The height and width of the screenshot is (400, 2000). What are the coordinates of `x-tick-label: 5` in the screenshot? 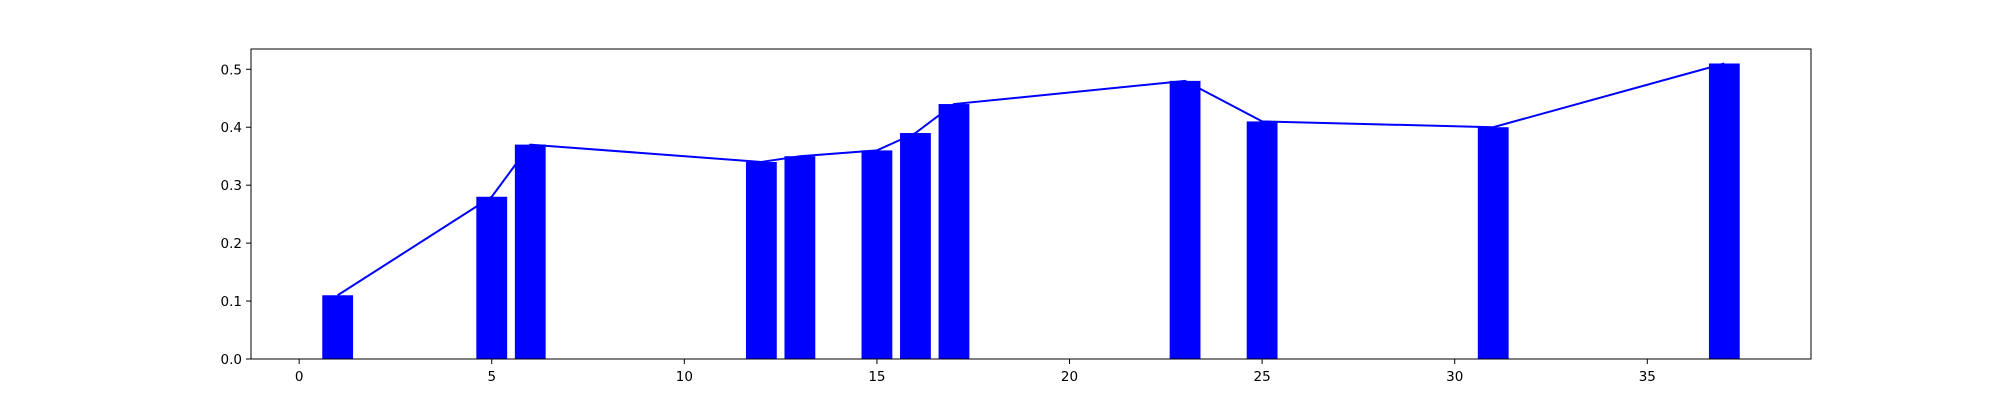 It's located at (491, 377).